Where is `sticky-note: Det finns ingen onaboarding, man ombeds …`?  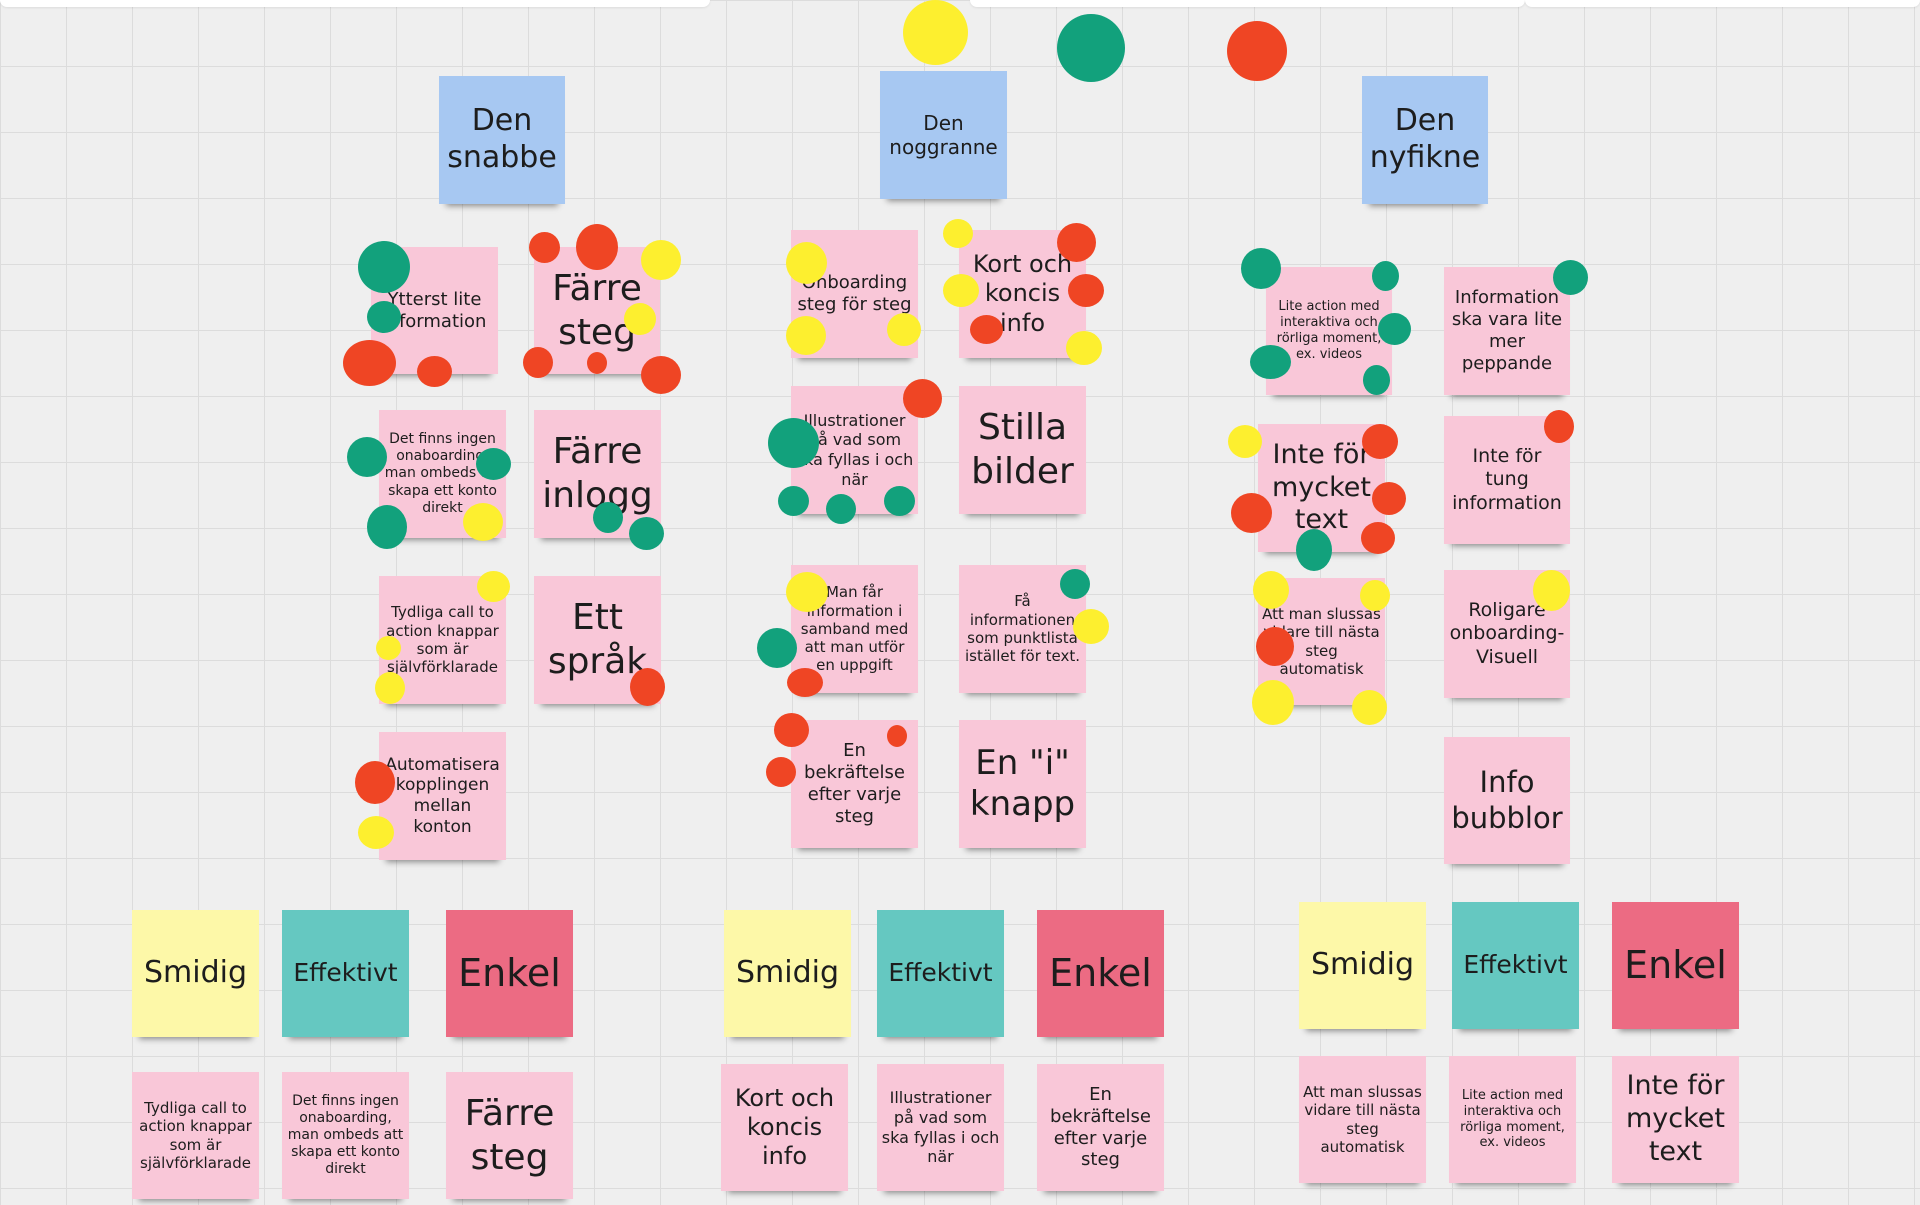
sticky-note: Det finns ingen onaboarding, man ombeds … is located at coordinates (345, 1135).